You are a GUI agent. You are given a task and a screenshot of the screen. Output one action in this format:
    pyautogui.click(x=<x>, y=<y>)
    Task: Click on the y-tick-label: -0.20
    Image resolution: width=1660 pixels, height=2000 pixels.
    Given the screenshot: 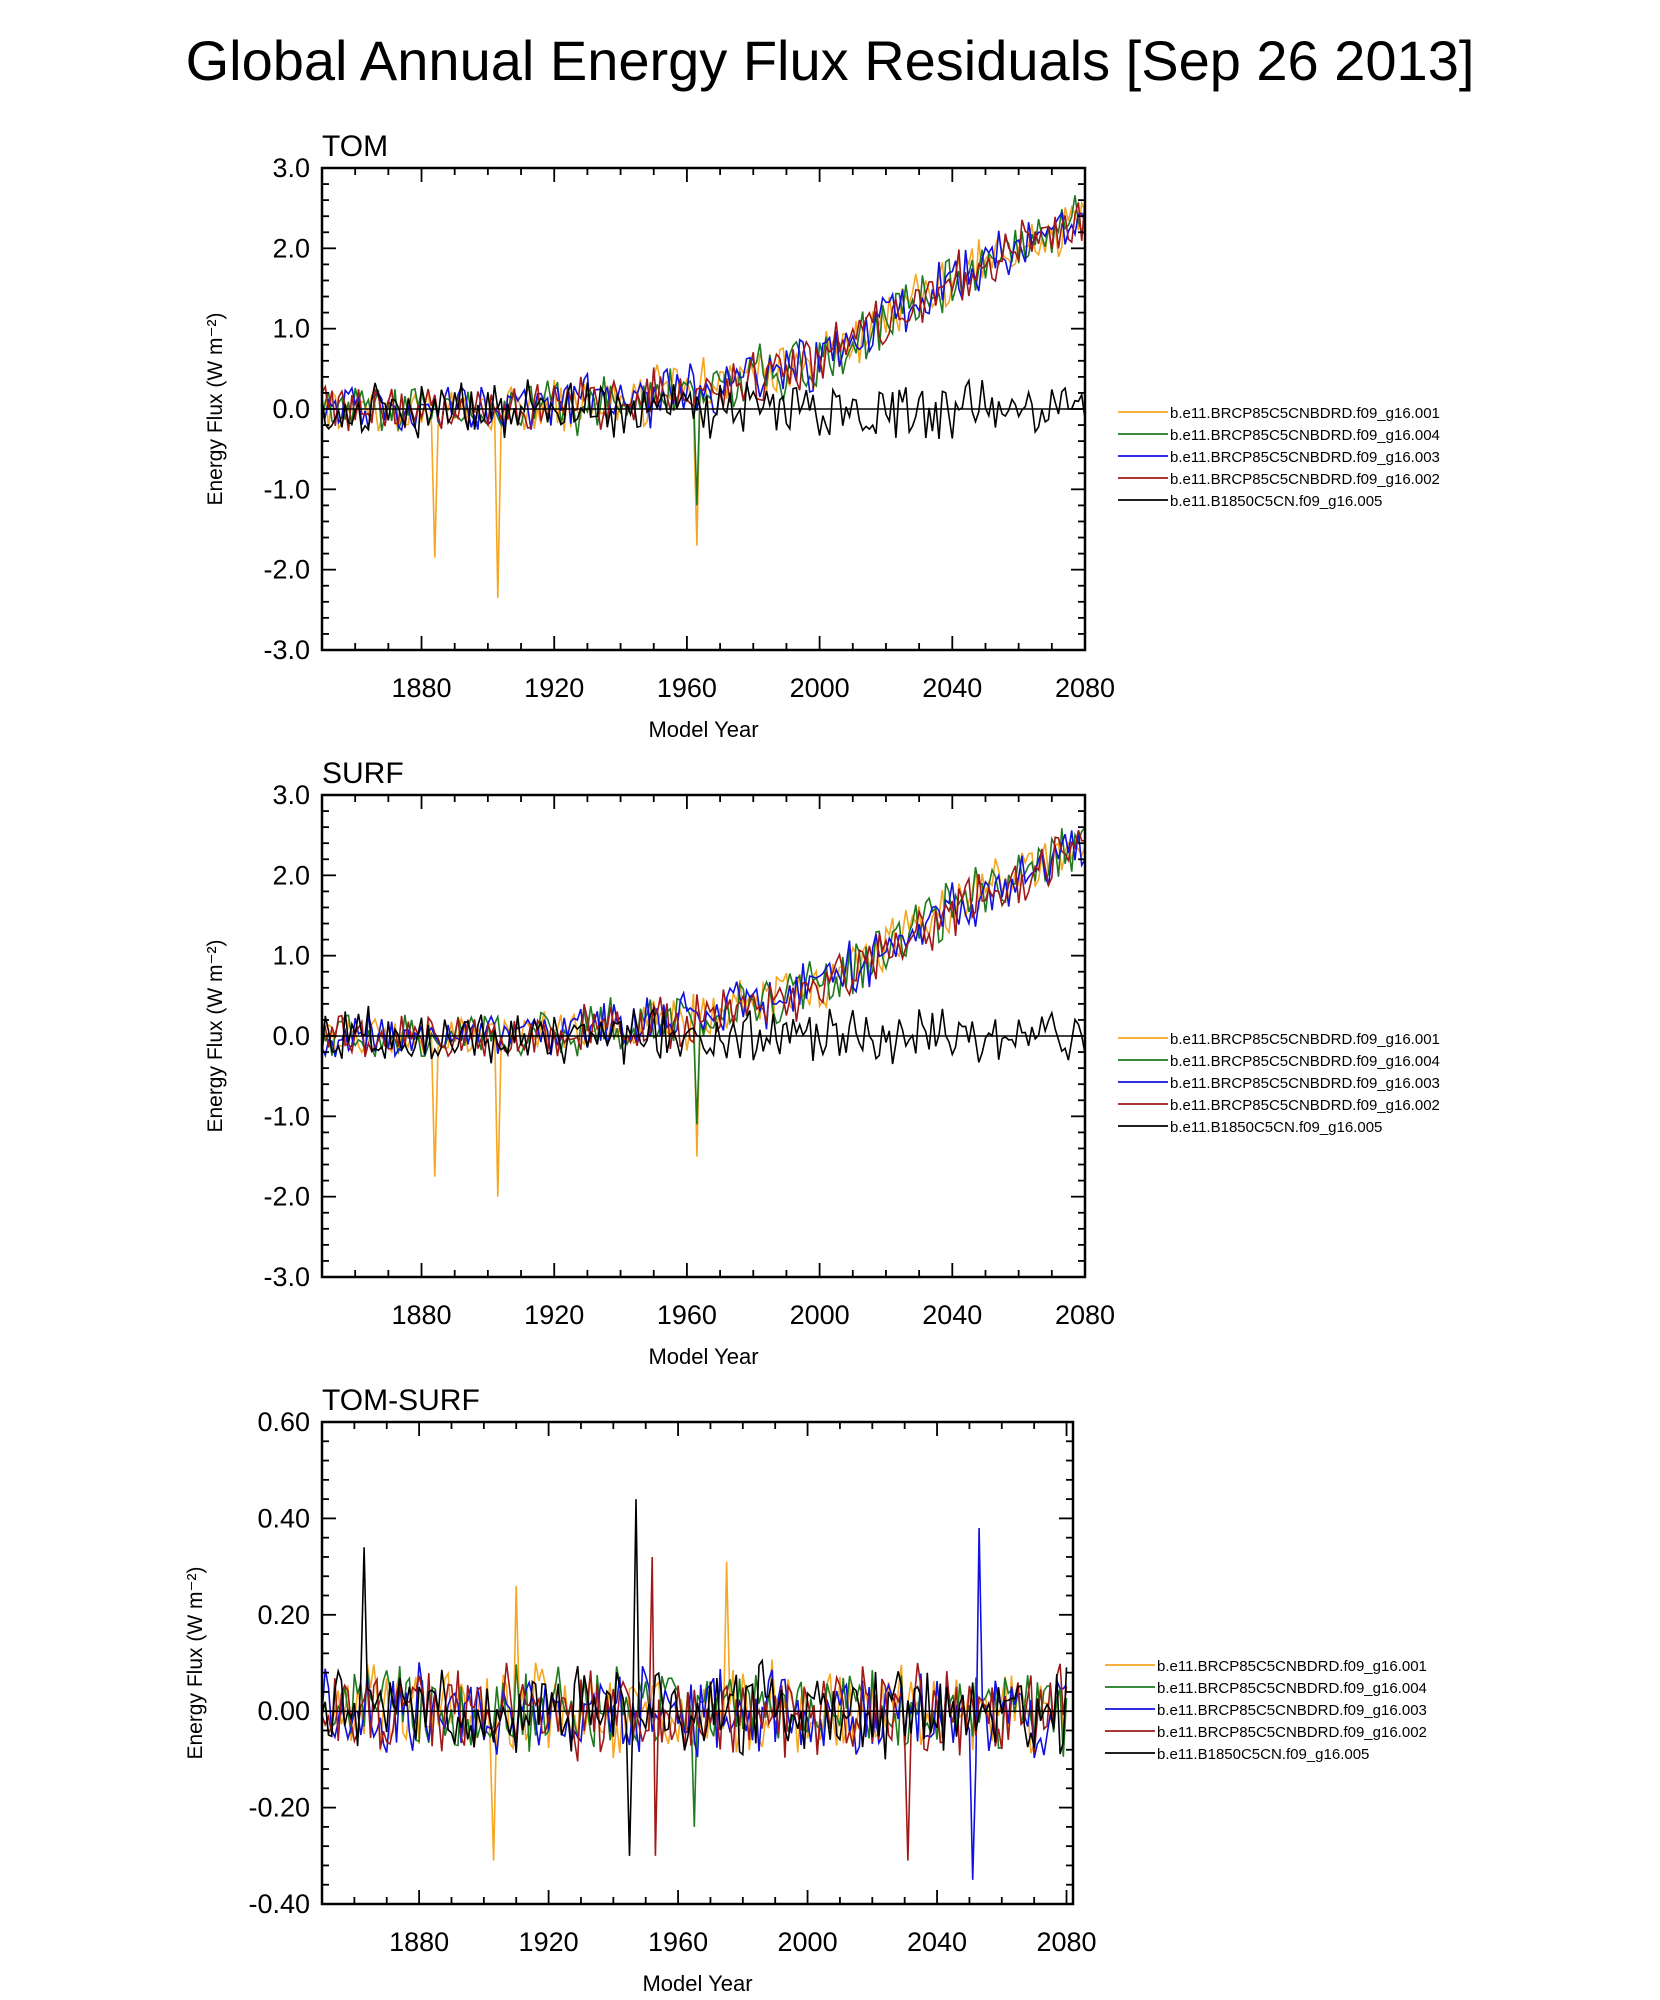 What is the action you would take?
    pyautogui.click(x=279, y=1808)
    